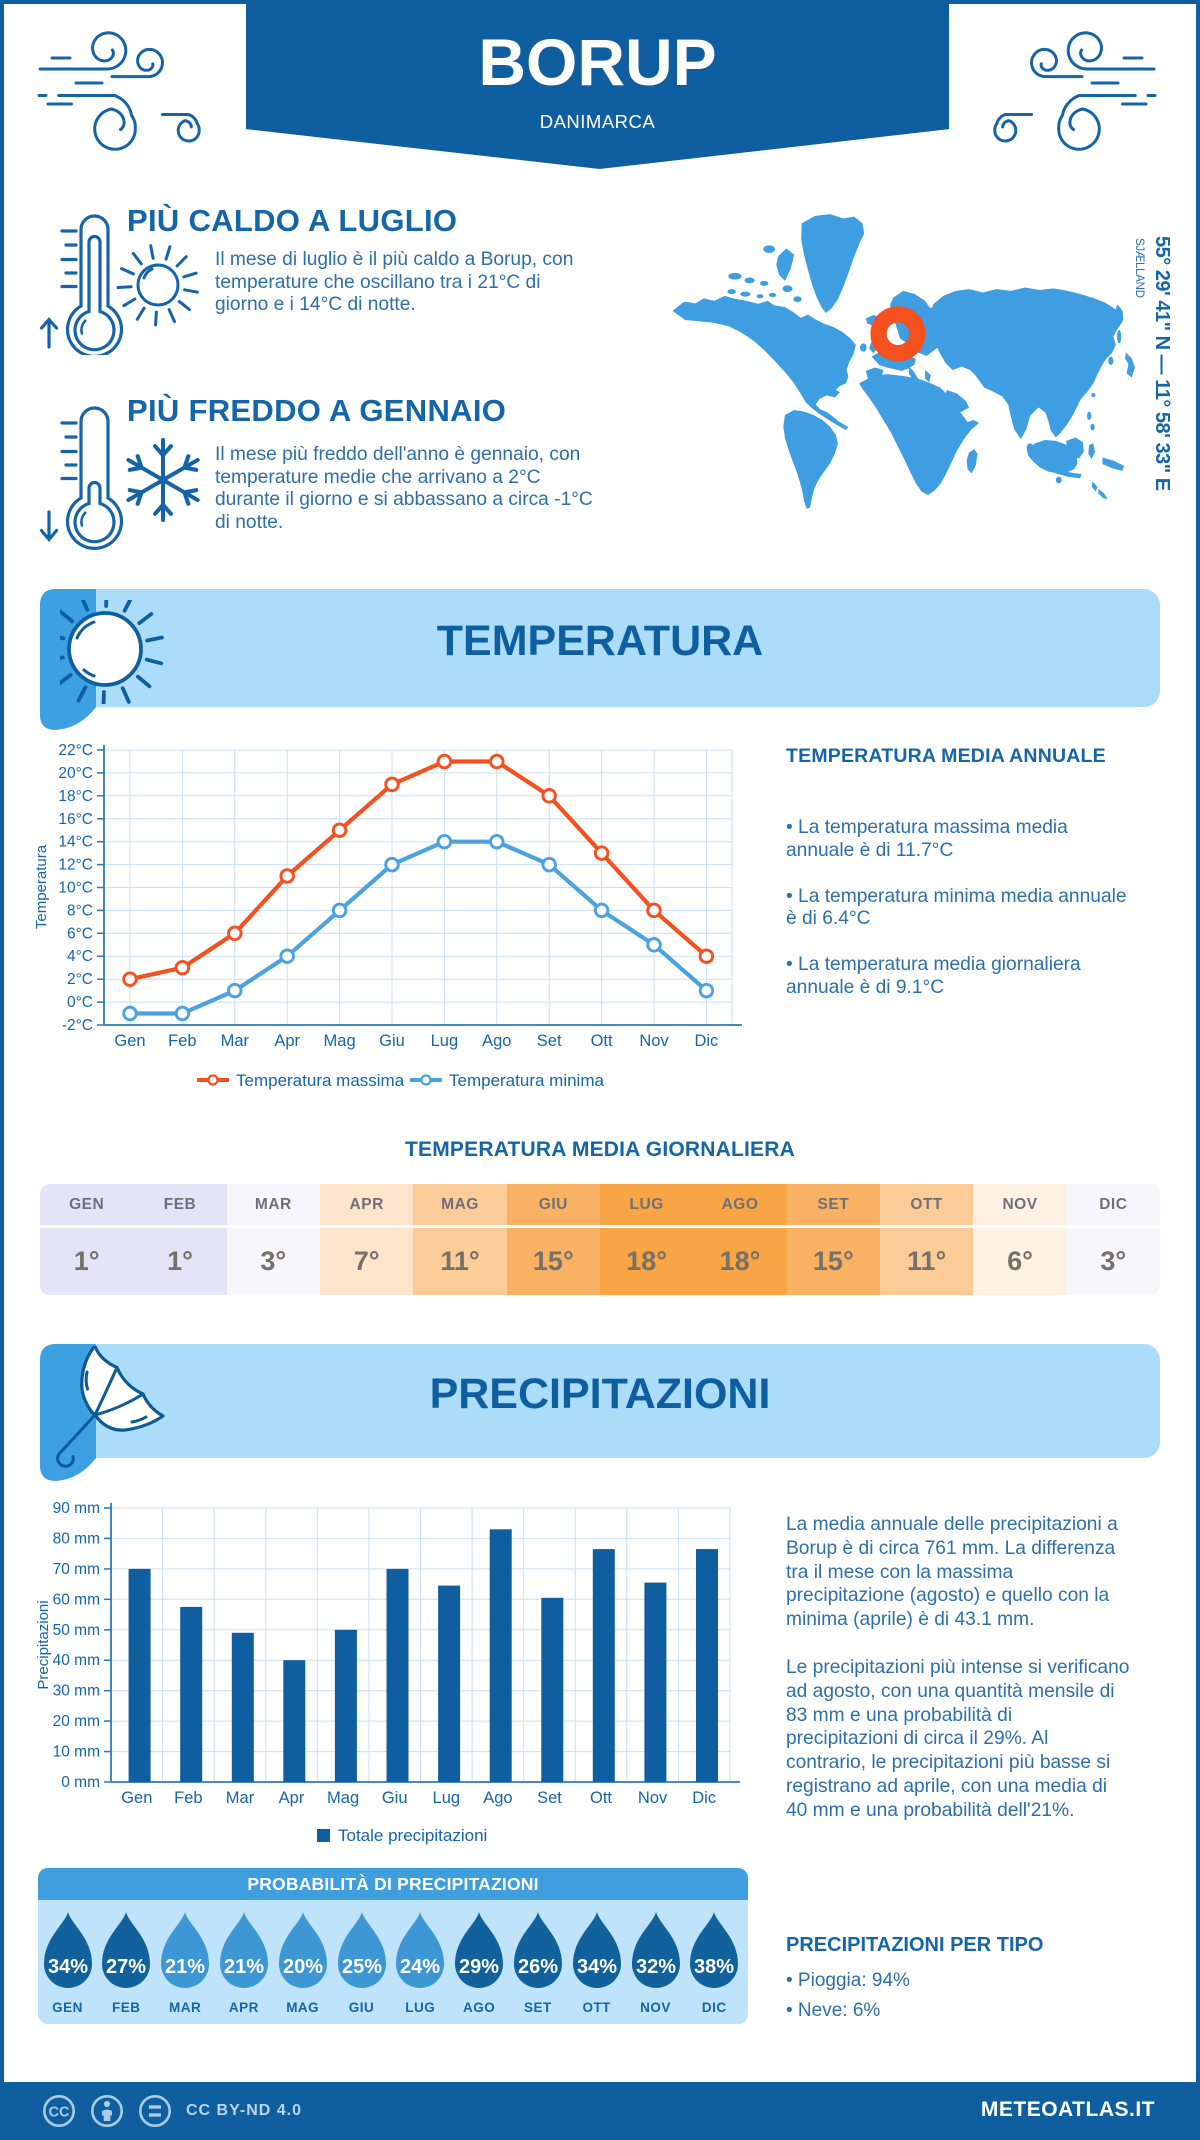  Describe the element at coordinates (538, 1967) in the screenshot. I see `svg-text: 26%` at that location.